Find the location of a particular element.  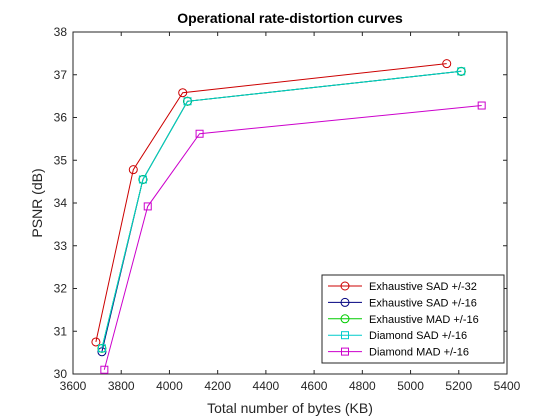

x-tick-label: 3600 is located at coordinates (73, 386).